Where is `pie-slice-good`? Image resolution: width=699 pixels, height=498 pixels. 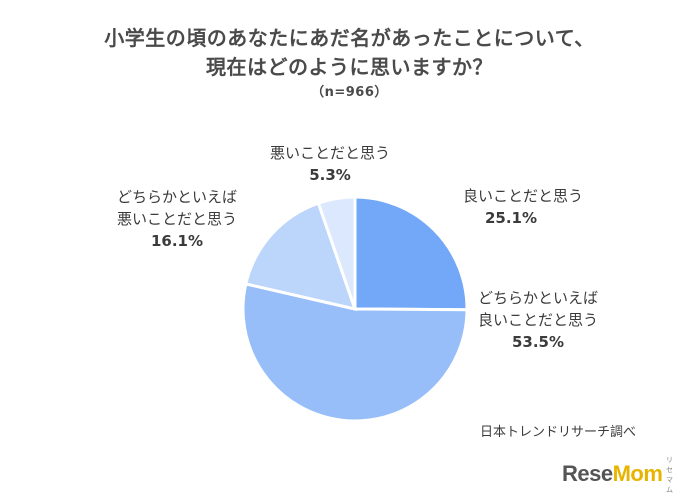 pie-slice-good is located at coordinates (411, 253).